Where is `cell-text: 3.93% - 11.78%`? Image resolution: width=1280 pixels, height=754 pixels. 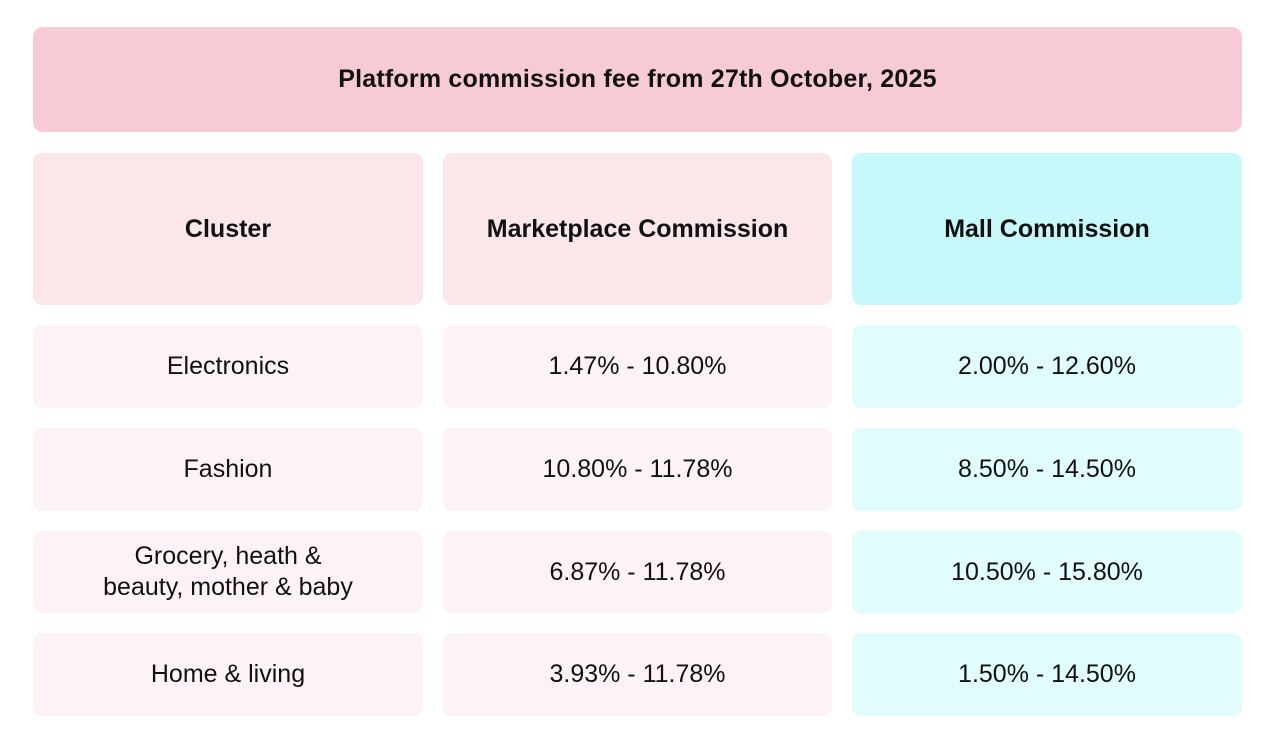 cell-text: 3.93% - 11.78% is located at coordinates (637, 674).